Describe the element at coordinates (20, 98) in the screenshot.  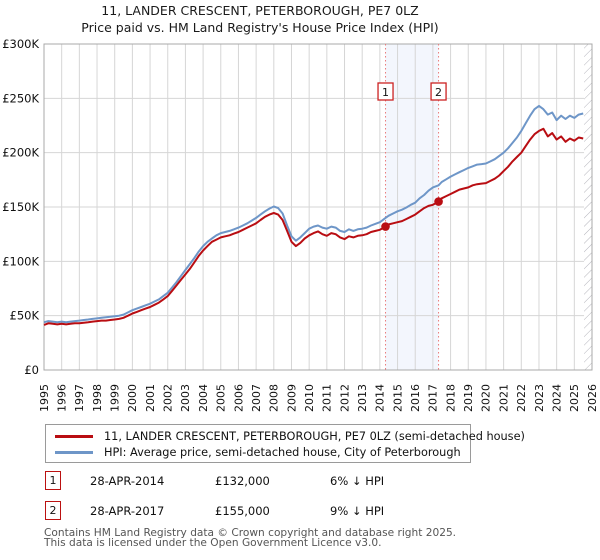
I see `y-tick-label: £250K` at that location.